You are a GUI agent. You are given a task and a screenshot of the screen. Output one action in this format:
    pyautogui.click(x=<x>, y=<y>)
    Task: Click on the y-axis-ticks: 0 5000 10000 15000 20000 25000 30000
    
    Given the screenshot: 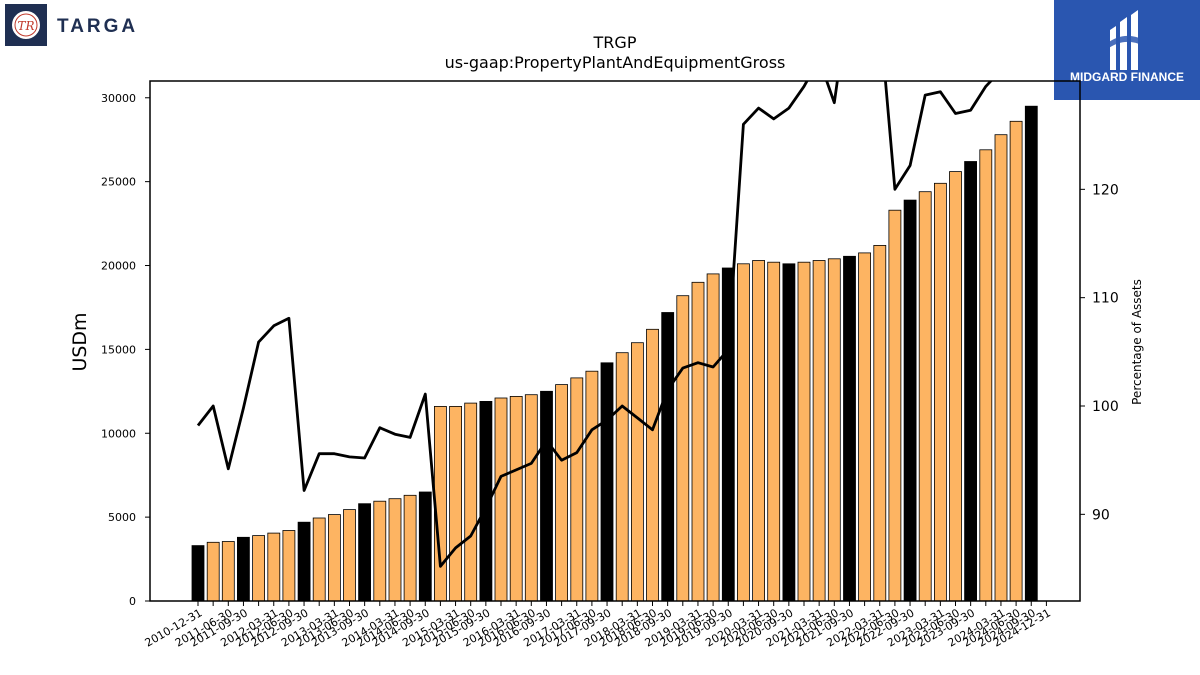 What is the action you would take?
    pyautogui.click(x=125, y=350)
    